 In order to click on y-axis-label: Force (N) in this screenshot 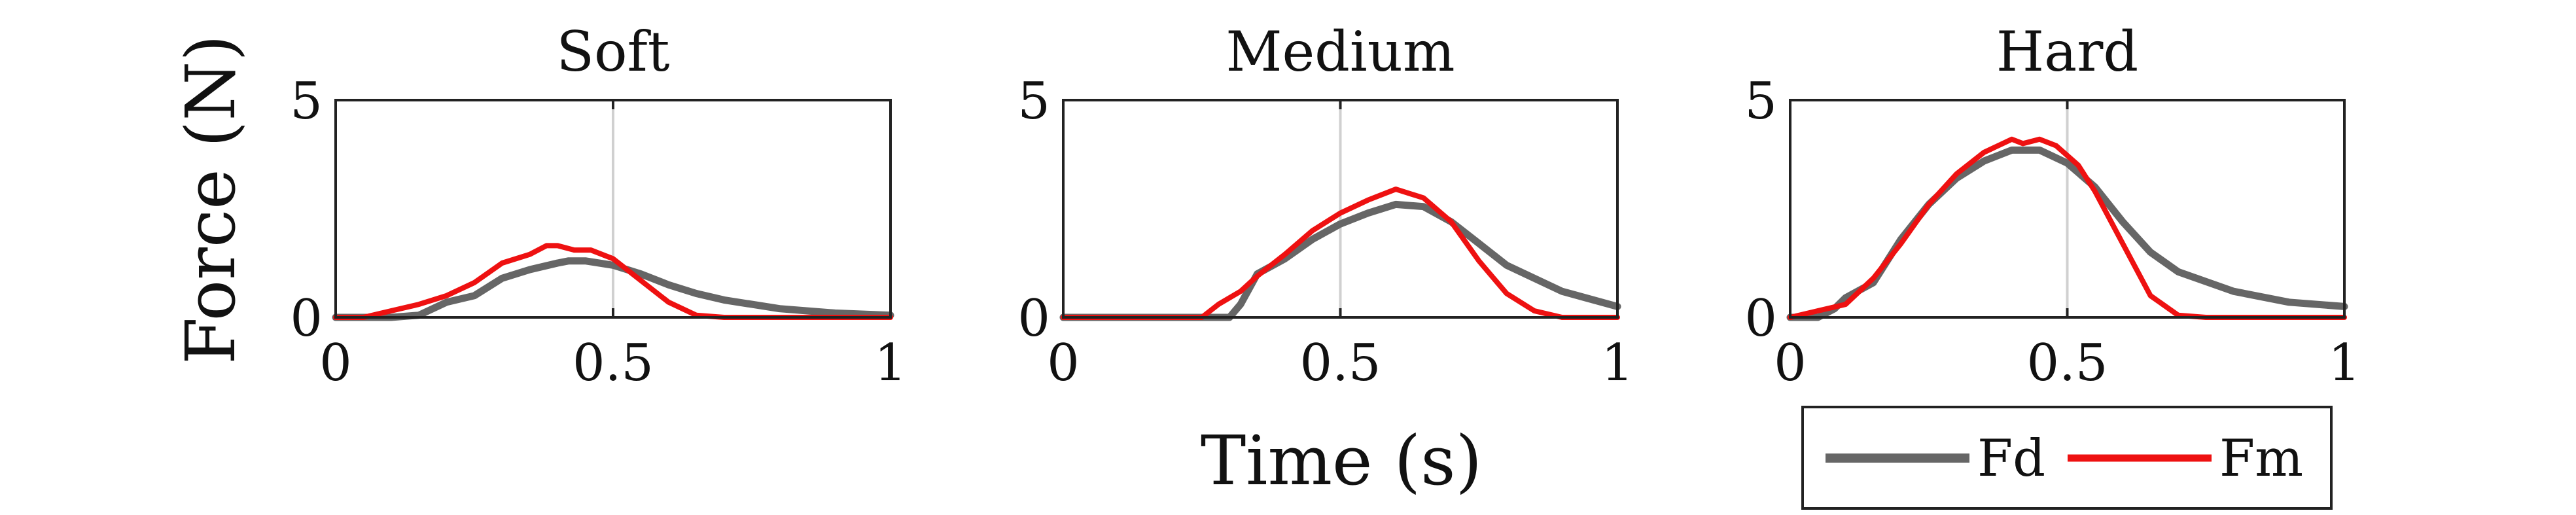, I will do `click(211, 199)`.